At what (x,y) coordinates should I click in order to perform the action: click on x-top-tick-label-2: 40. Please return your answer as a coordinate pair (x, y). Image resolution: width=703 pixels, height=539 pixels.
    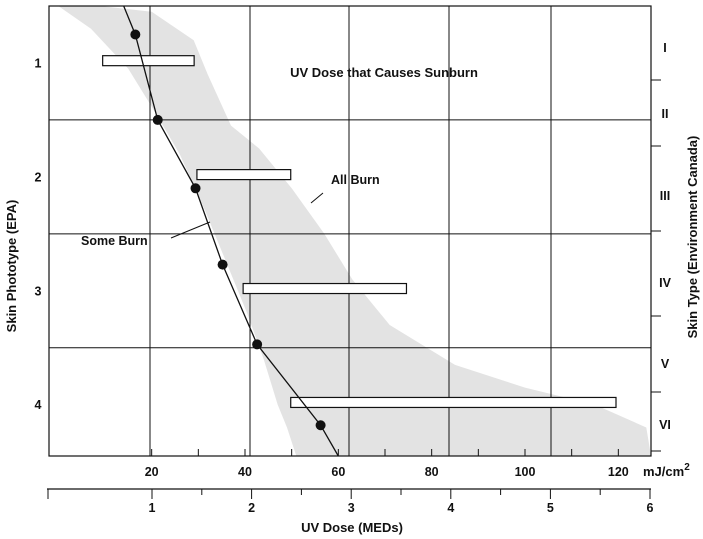
    Looking at the image, I should click on (245, 472).